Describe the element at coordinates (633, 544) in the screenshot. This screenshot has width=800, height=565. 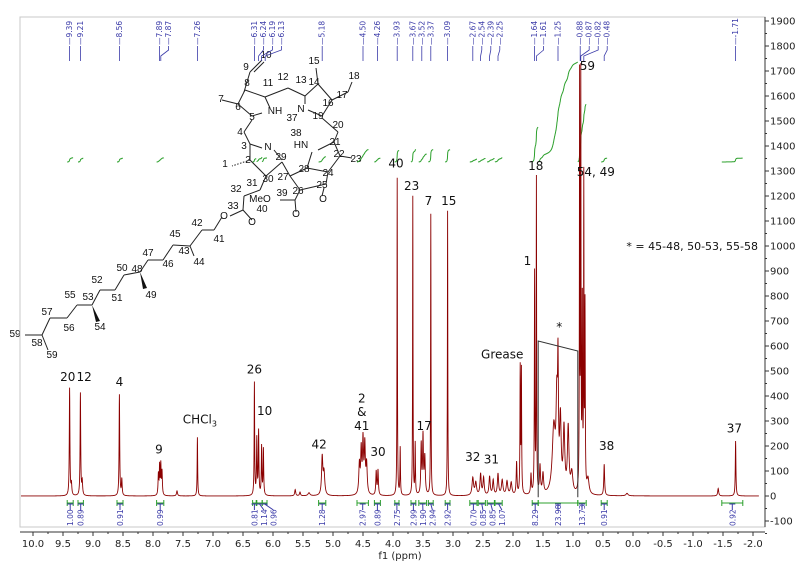
I see `x-tick-label: 0.0` at that location.